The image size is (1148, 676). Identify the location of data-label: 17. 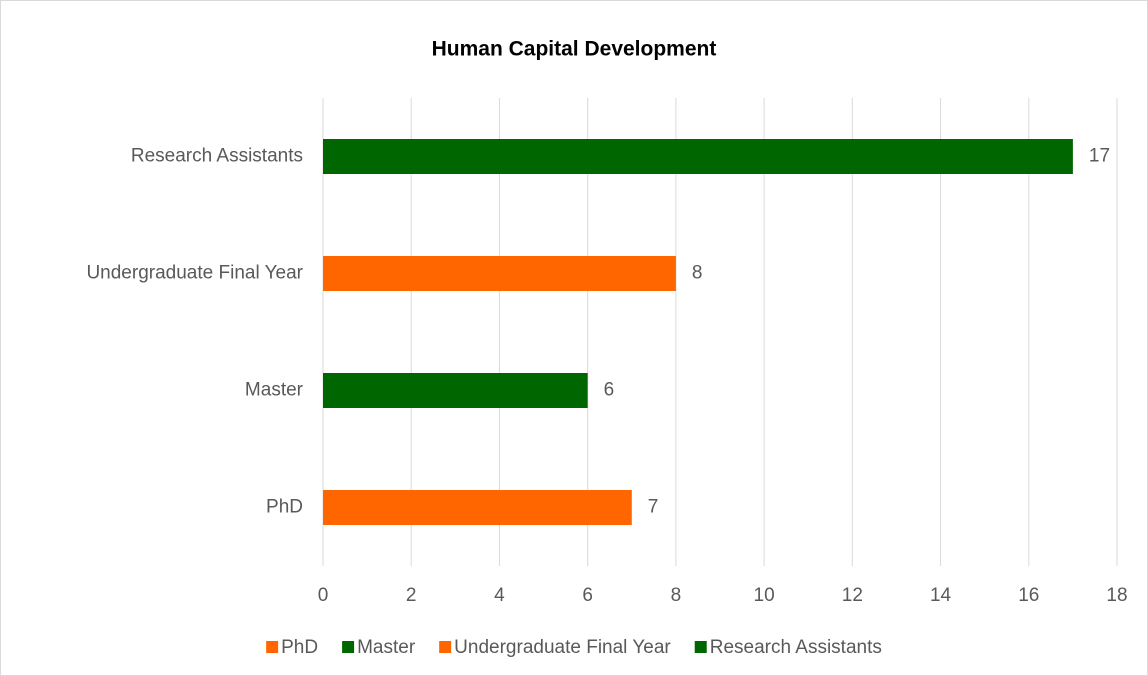
(1099, 156).